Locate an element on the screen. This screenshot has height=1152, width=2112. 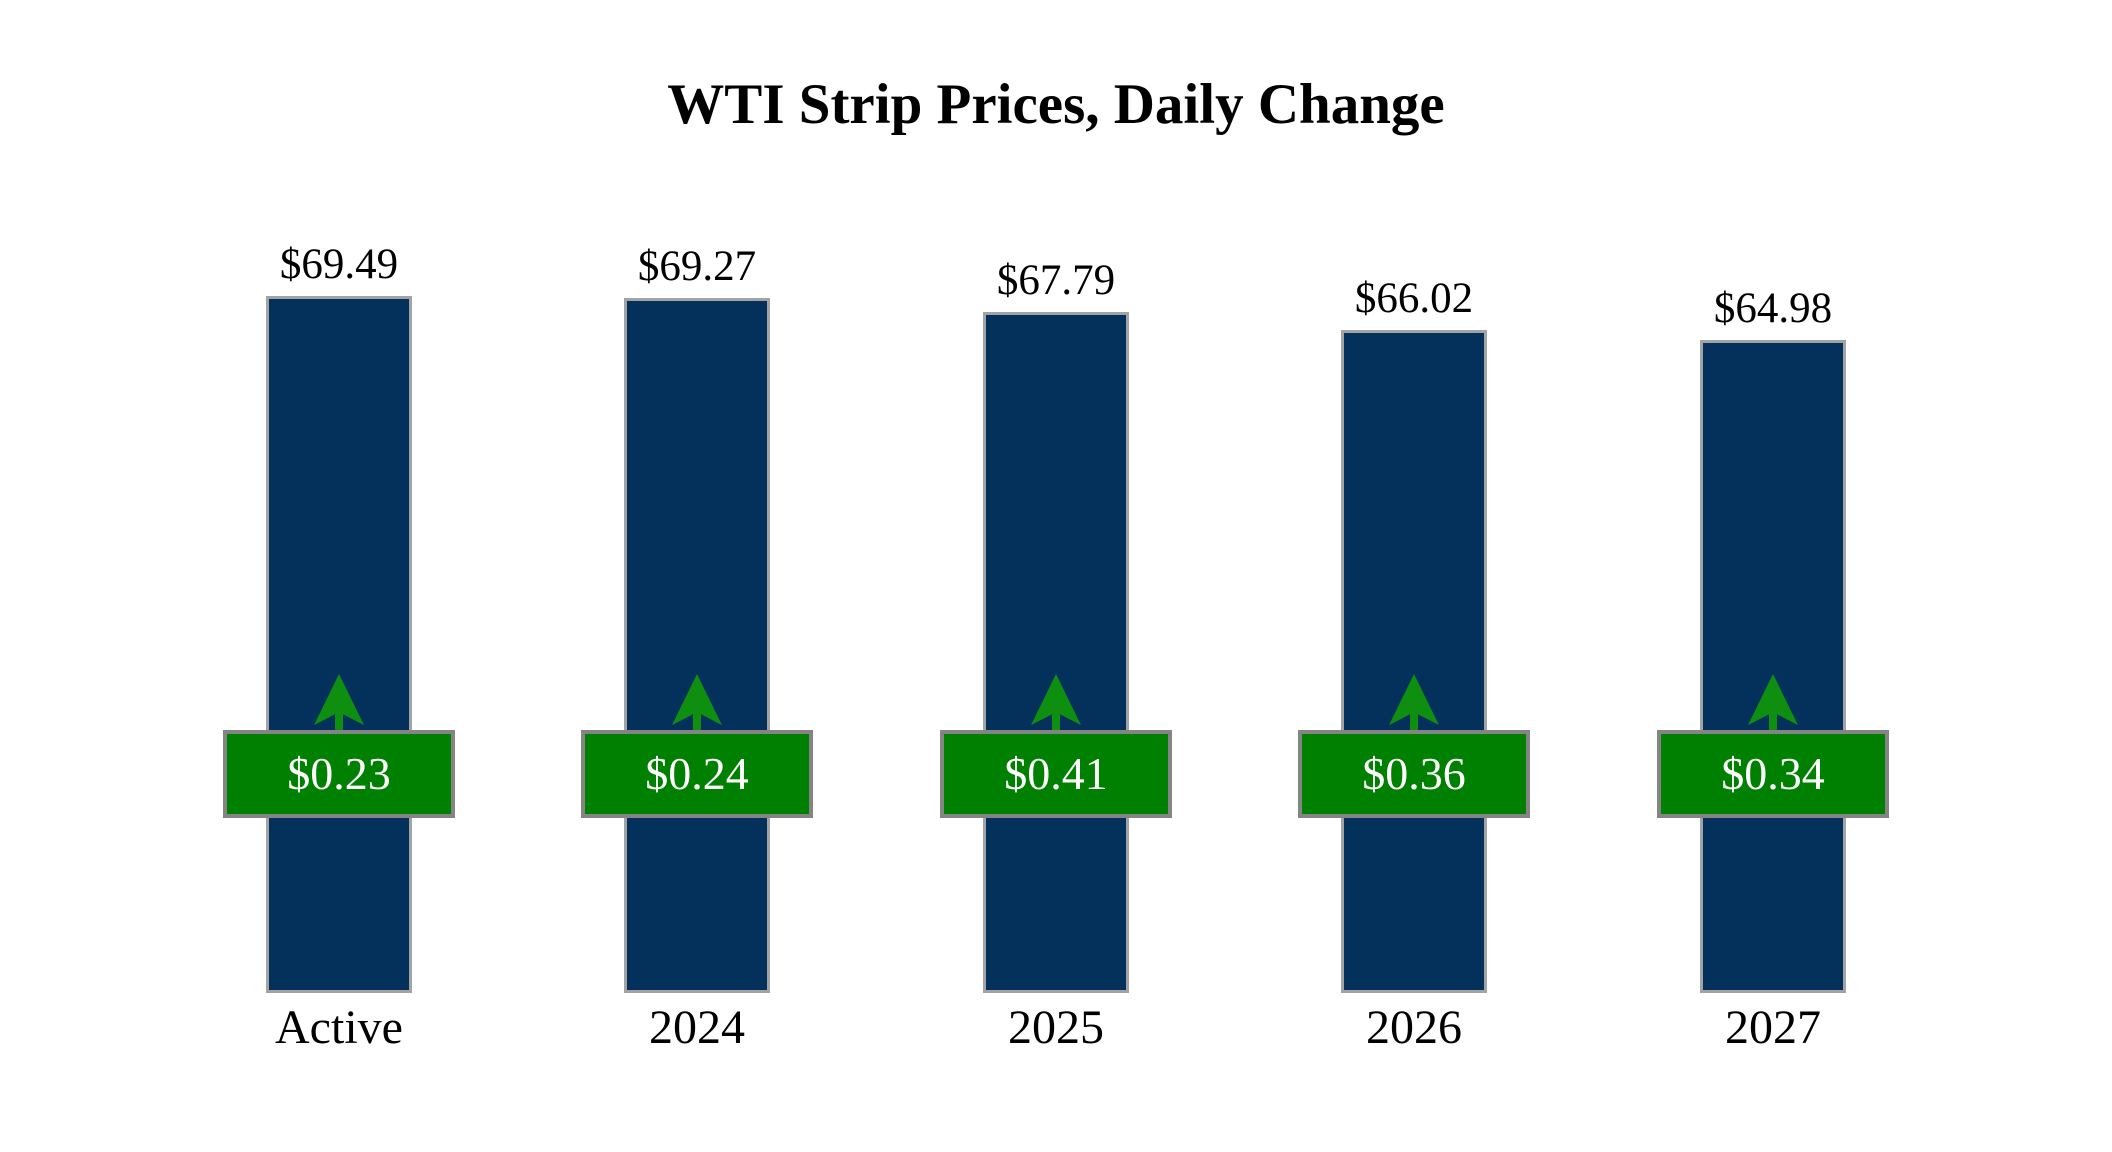
bar-group-2024: $69.27 $0.24 2024 is located at coordinates (697, 576).